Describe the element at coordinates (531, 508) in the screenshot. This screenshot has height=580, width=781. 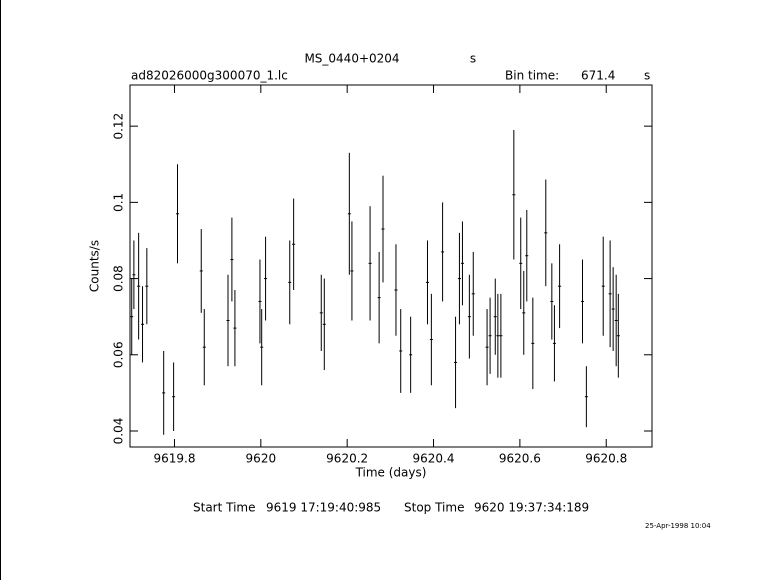
I see `stop-time: 9620 19:37:34:189` at that location.